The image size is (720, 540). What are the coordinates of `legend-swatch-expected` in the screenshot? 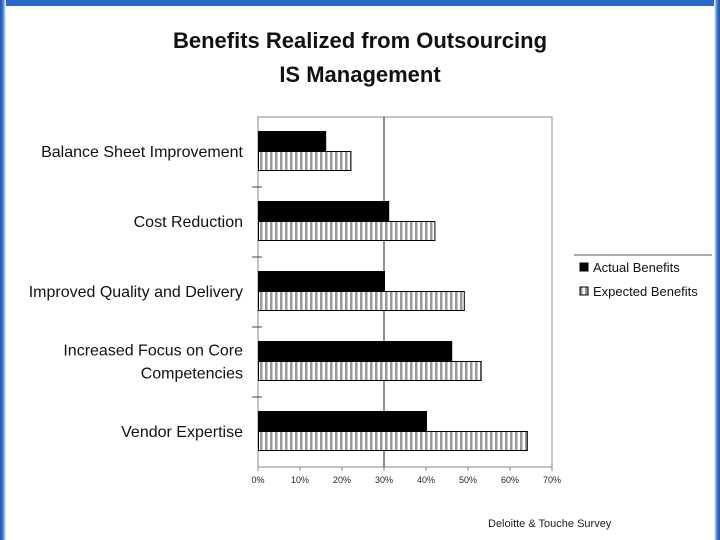 It's located at (584, 291).